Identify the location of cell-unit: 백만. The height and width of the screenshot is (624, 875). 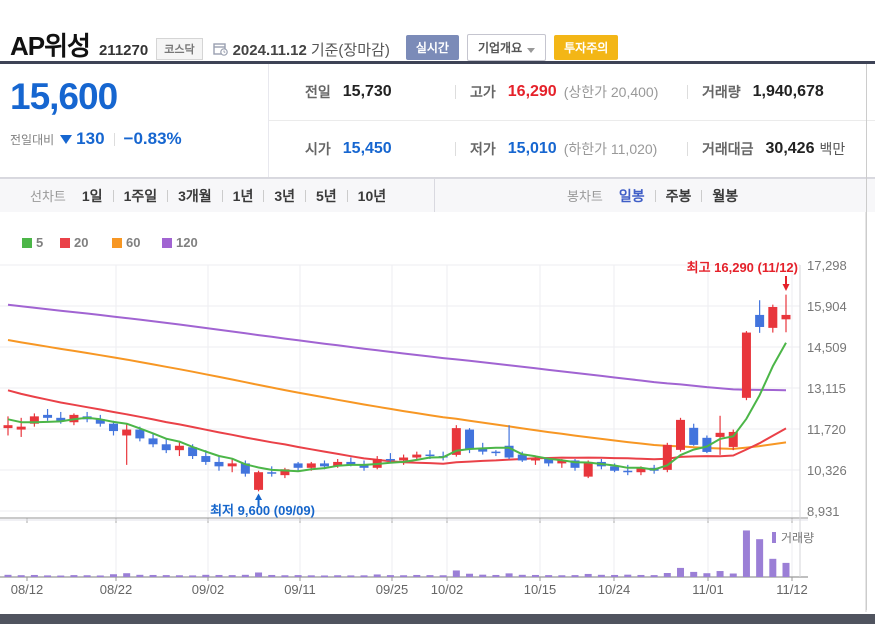
(832, 149).